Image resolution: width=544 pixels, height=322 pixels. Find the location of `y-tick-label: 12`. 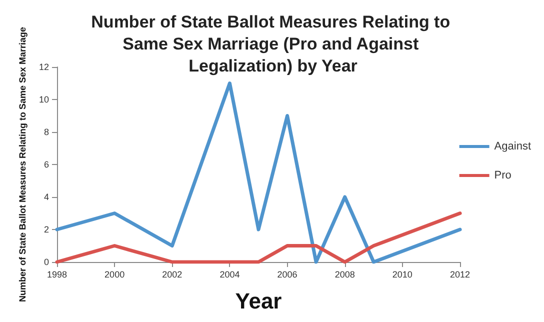

y-tick-label: 12 is located at coordinates (43, 67).